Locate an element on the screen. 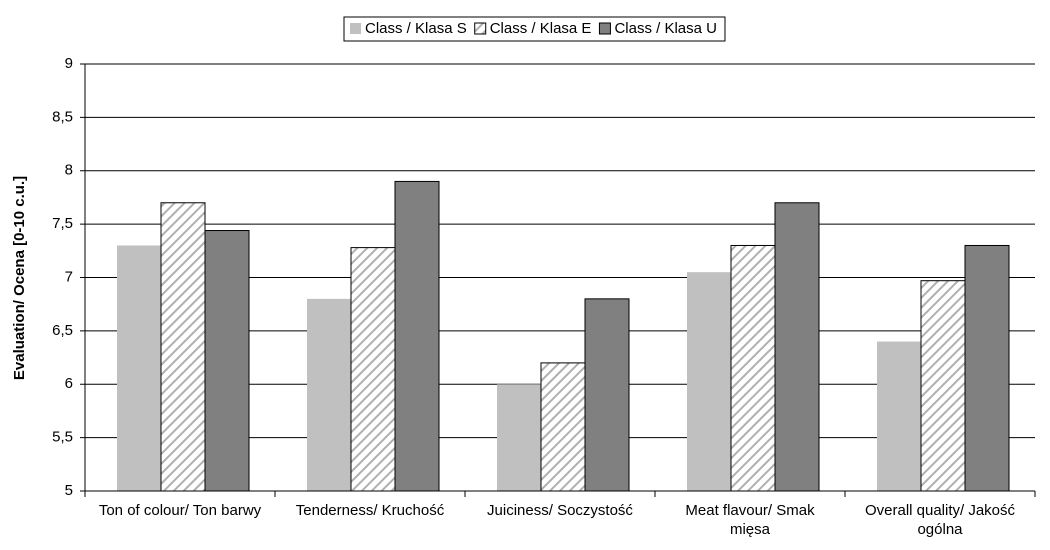 The width and height of the screenshot is (1050, 550). x-tick-label: Ton of colour/ Ton barwy is located at coordinates (180, 510).